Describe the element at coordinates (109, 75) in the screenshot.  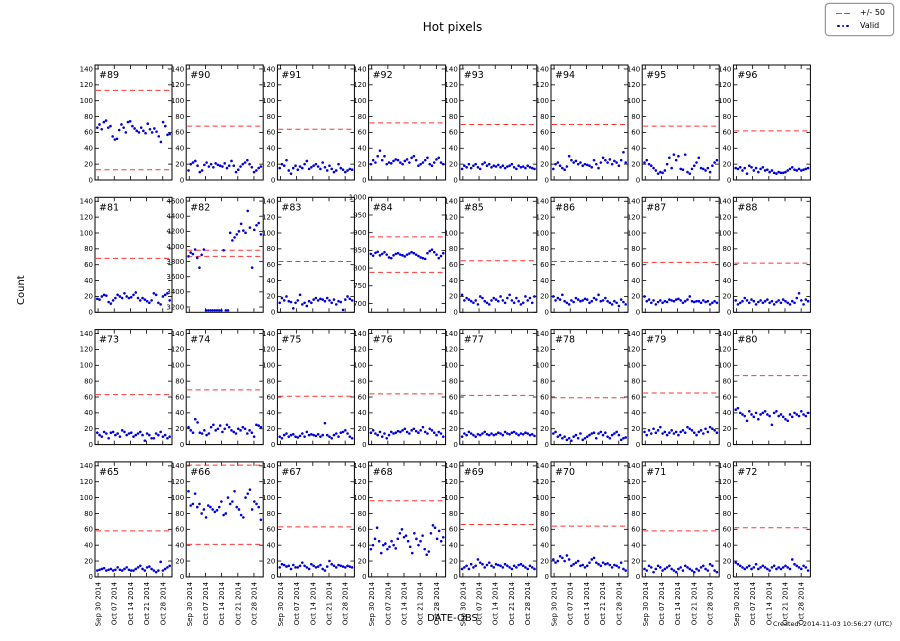
I see `subplot-label: #89` at that location.